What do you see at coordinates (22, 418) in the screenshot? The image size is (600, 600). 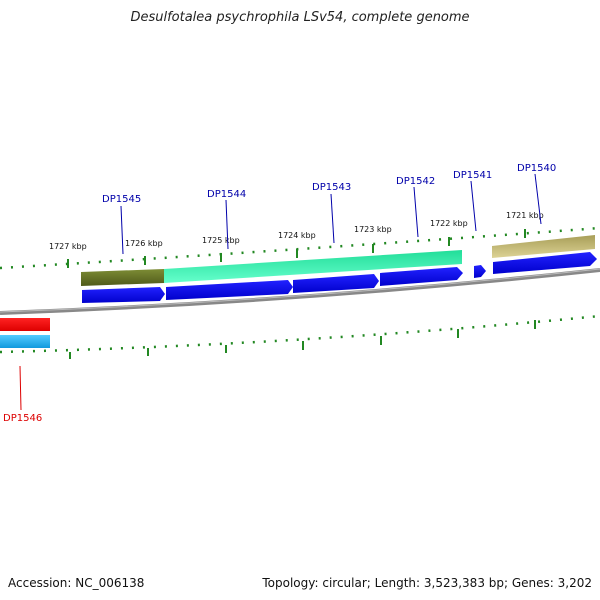 I see `gene-label-dp1546: DP1546` at bounding box center [22, 418].